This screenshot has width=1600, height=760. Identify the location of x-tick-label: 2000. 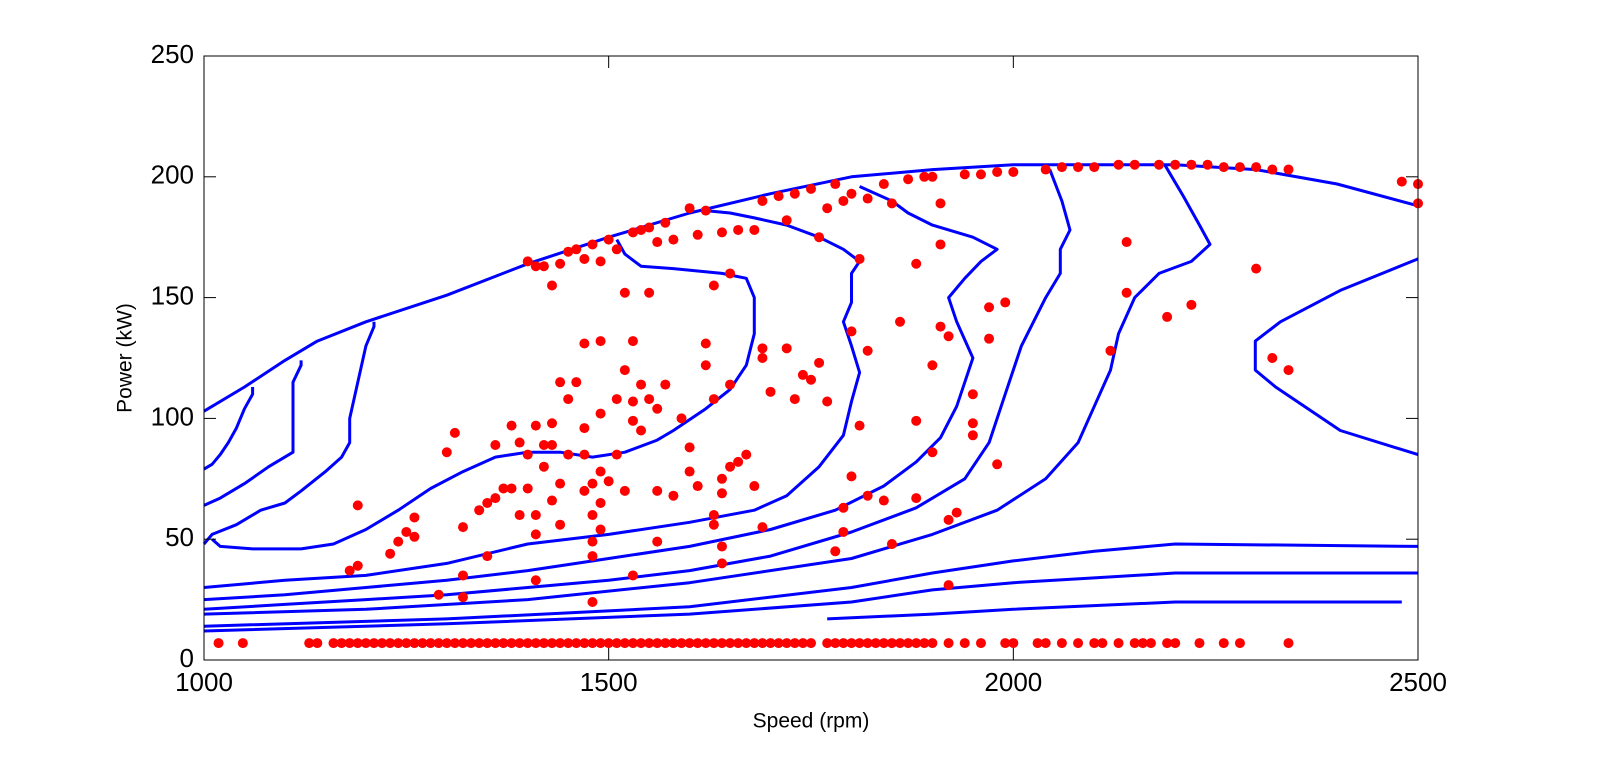
(1013, 682).